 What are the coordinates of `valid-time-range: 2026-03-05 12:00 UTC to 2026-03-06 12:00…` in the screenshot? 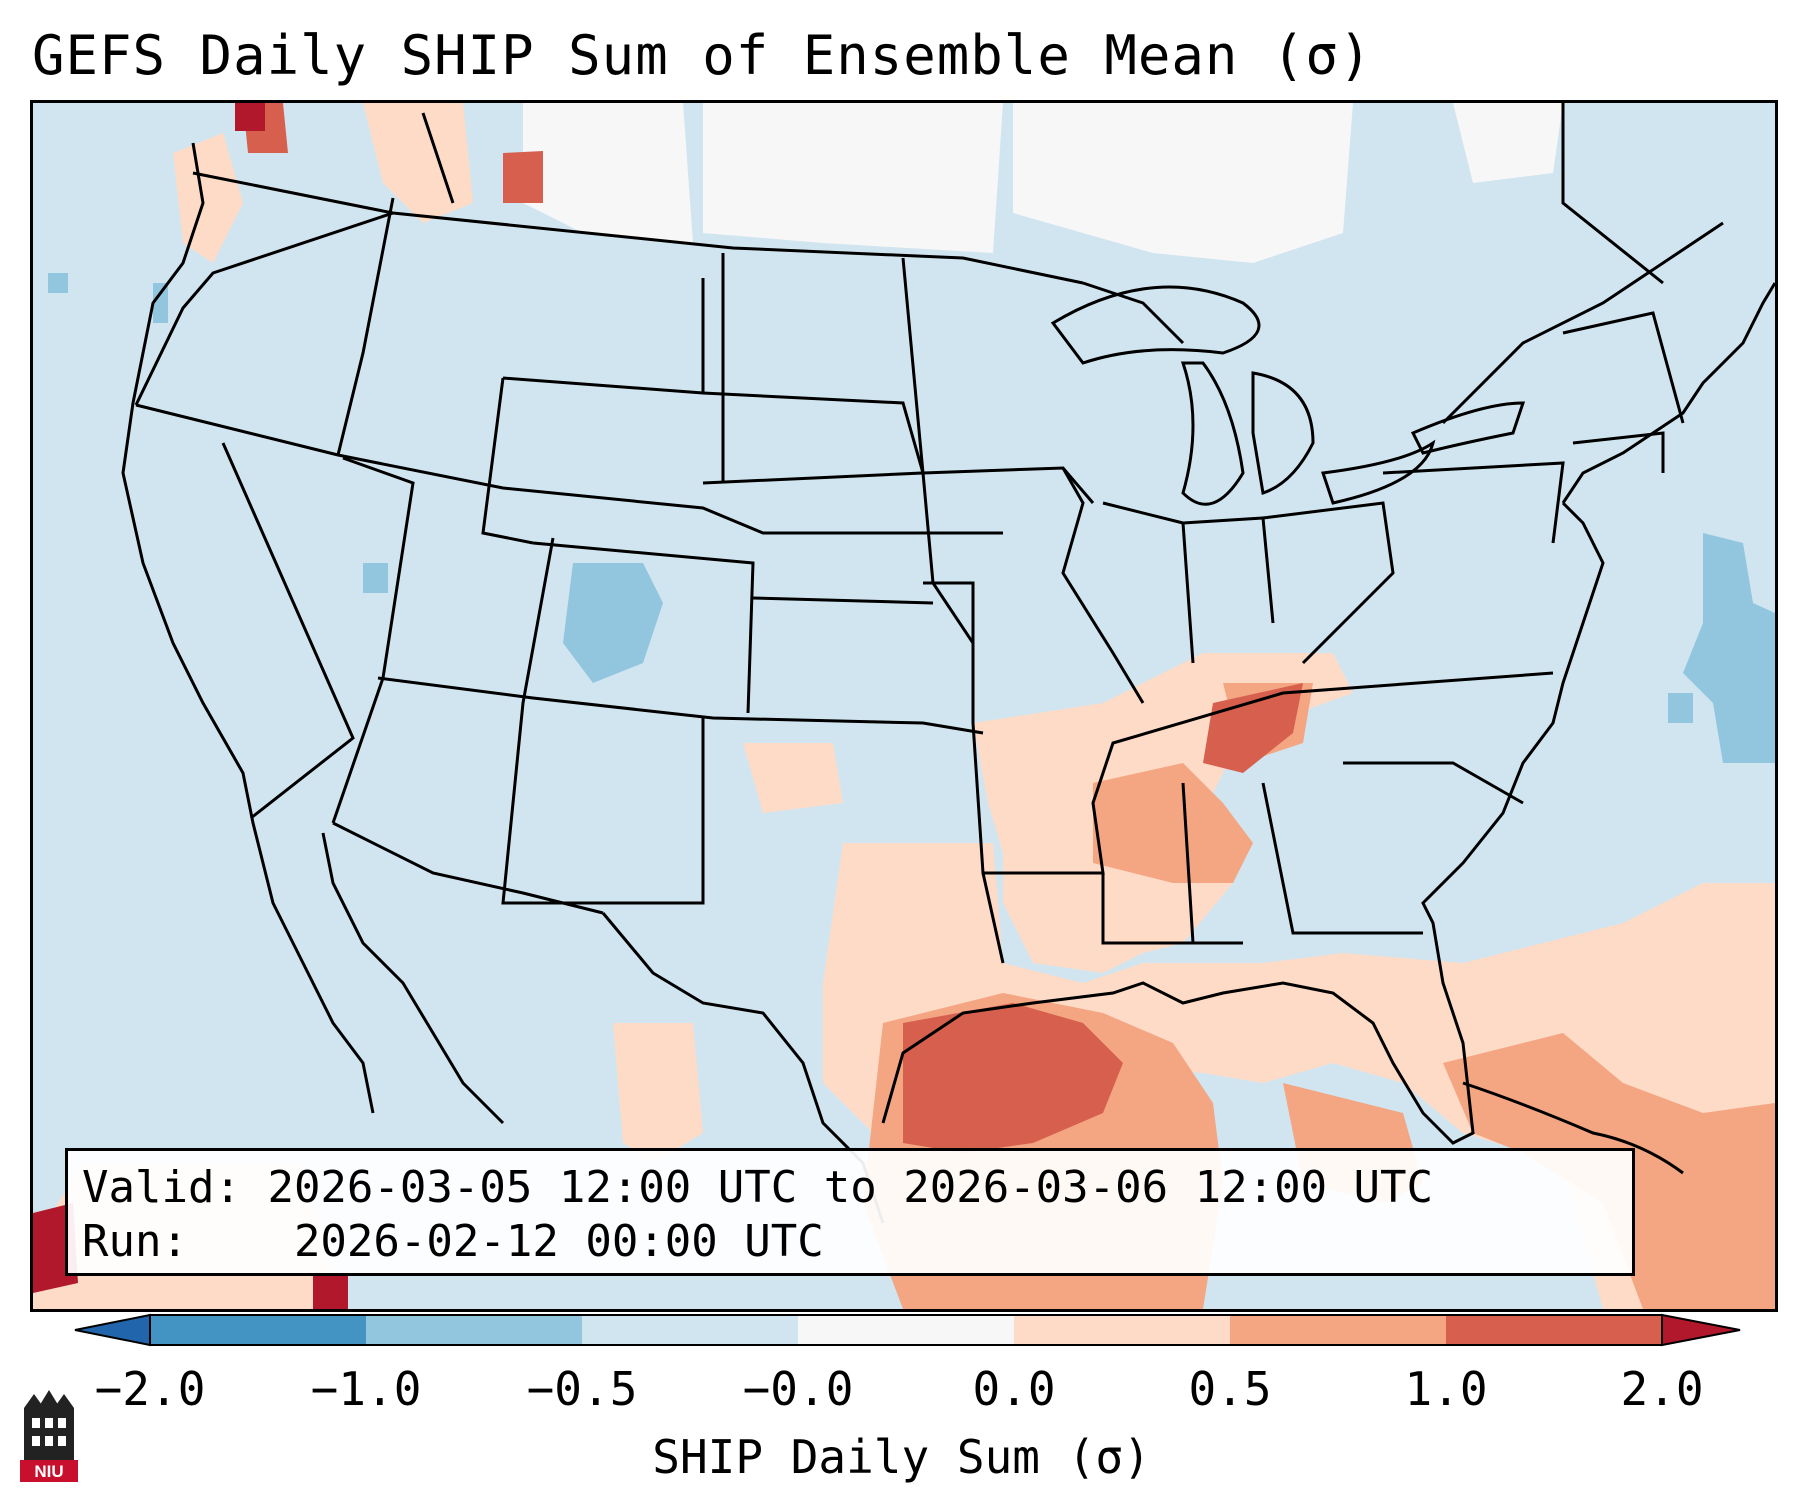 It's located at (850, 1187).